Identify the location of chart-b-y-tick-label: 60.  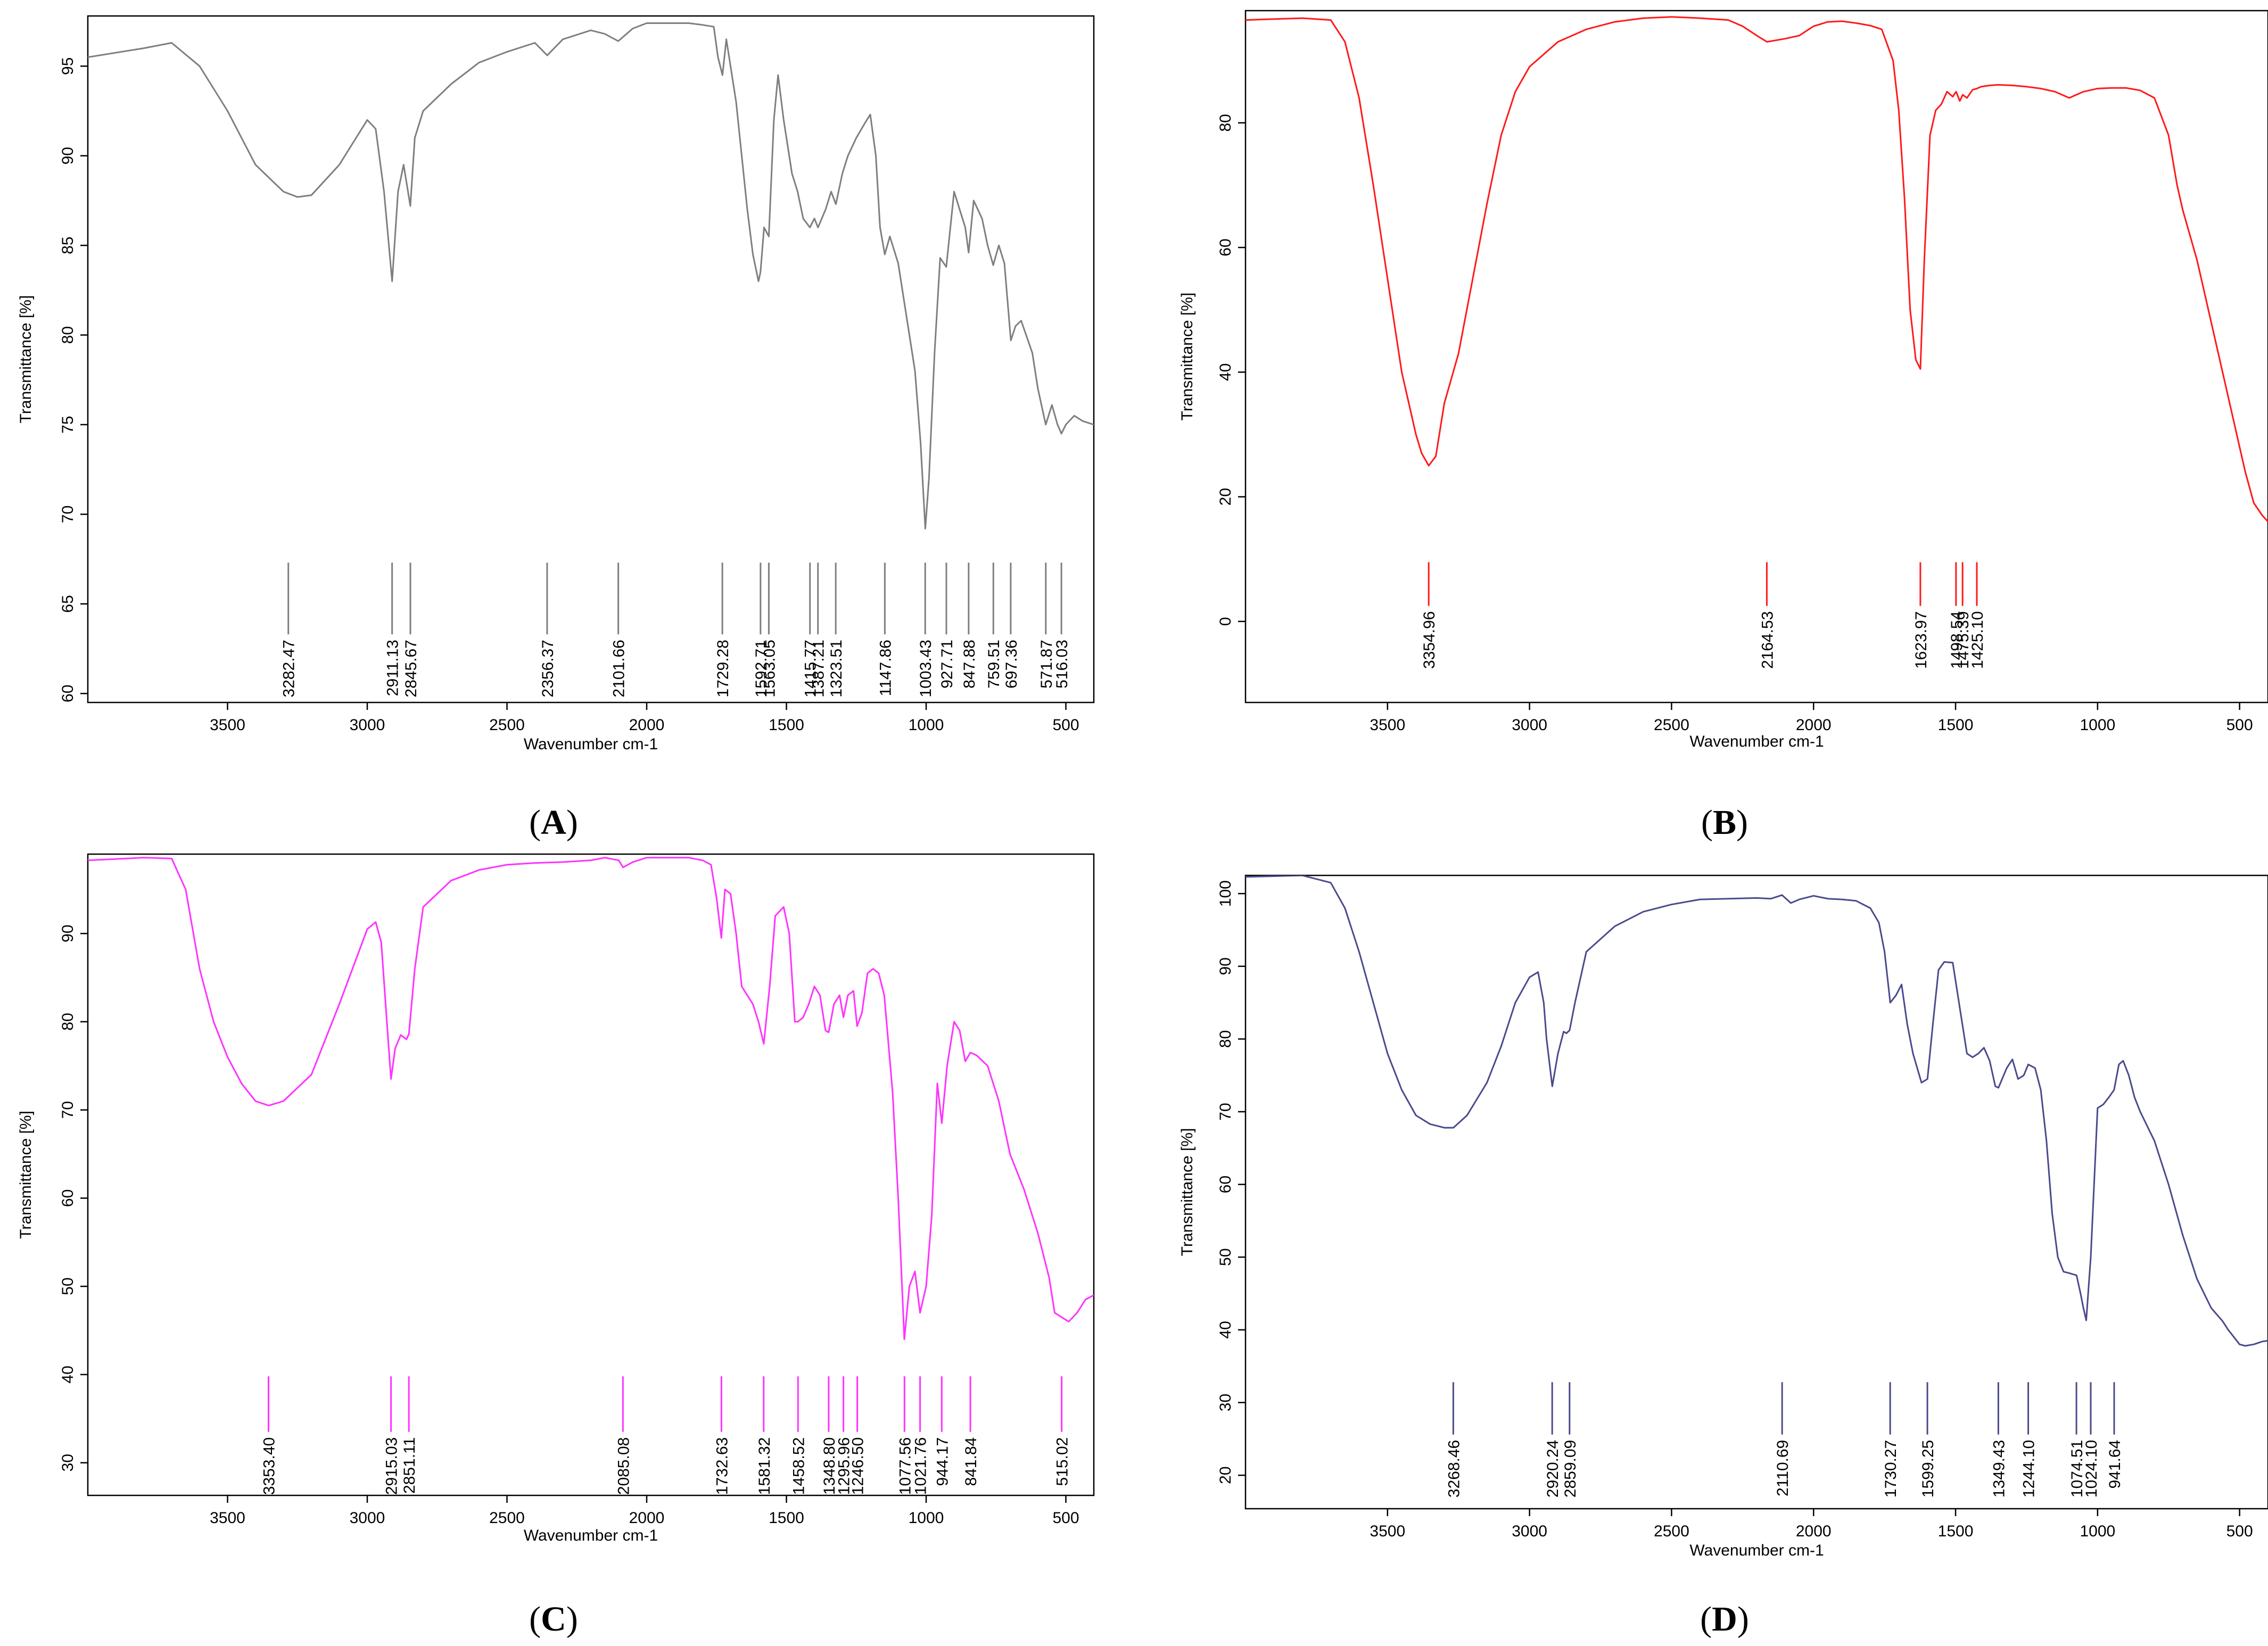
(1225, 247).